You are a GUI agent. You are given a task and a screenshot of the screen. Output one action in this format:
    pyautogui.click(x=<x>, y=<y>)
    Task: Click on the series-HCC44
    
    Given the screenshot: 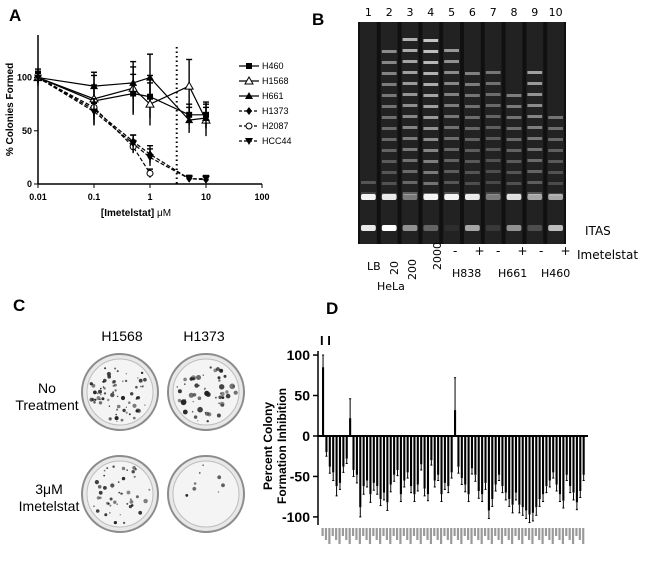 What is the action you would take?
    pyautogui.click(x=122, y=127)
    